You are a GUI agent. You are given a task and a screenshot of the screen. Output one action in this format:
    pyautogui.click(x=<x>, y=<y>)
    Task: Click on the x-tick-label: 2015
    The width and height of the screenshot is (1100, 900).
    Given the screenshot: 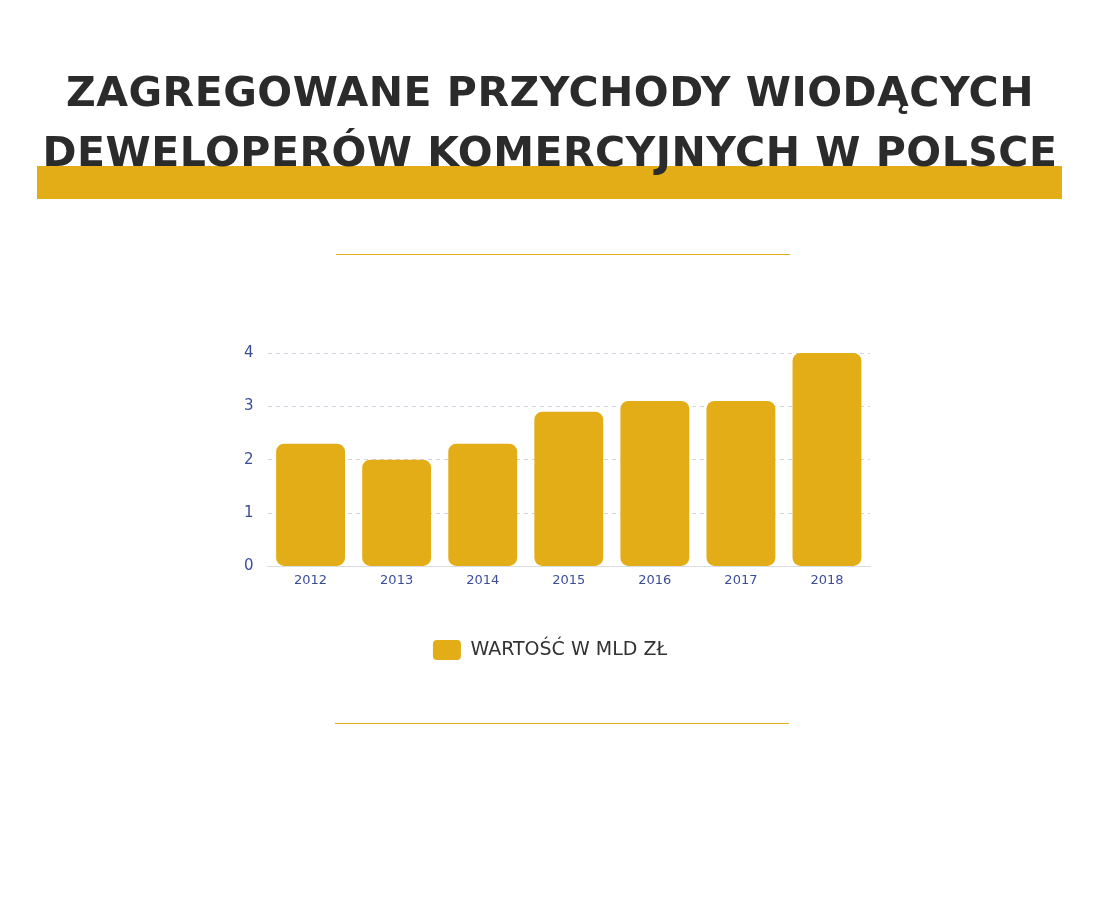 What is the action you would take?
    pyautogui.click(x=569, y=579)
    